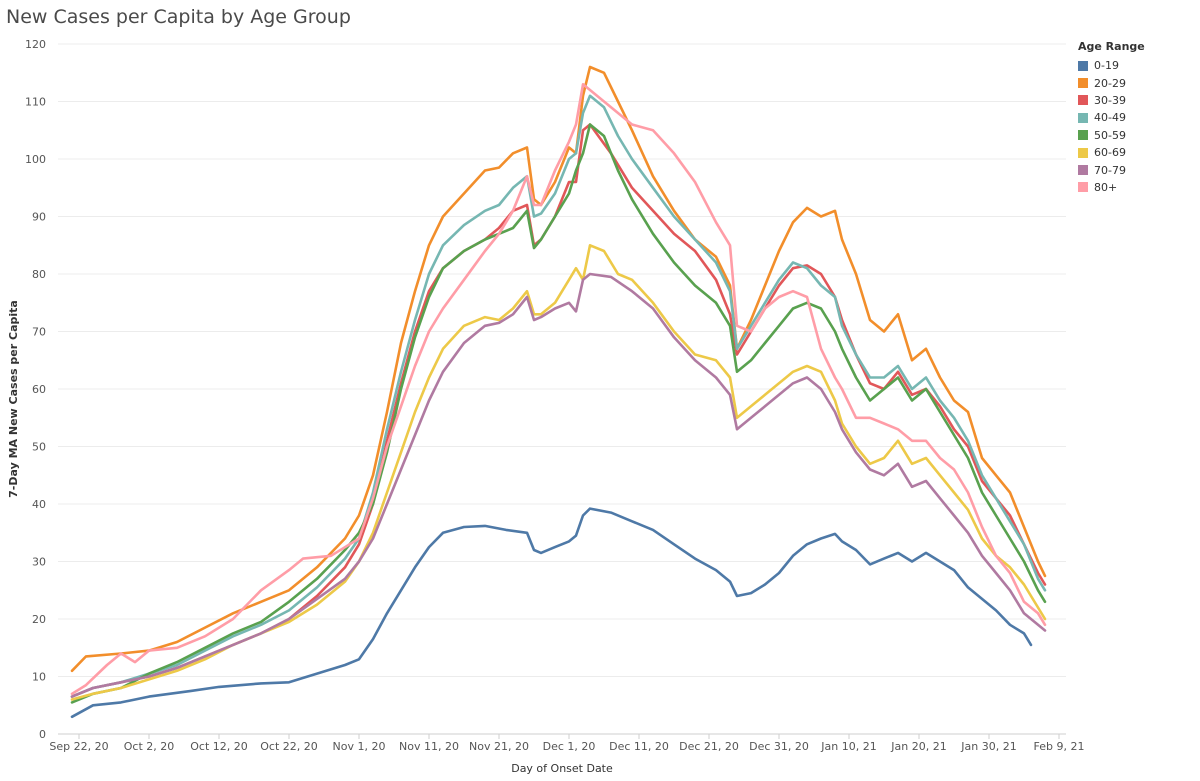 This screenshot has height=781, width=1200. What do you see at coordinates (219, 746) in the screenshot?
I see `x-tick-label: Oct 12, 20` at bounding box center [219, 746].